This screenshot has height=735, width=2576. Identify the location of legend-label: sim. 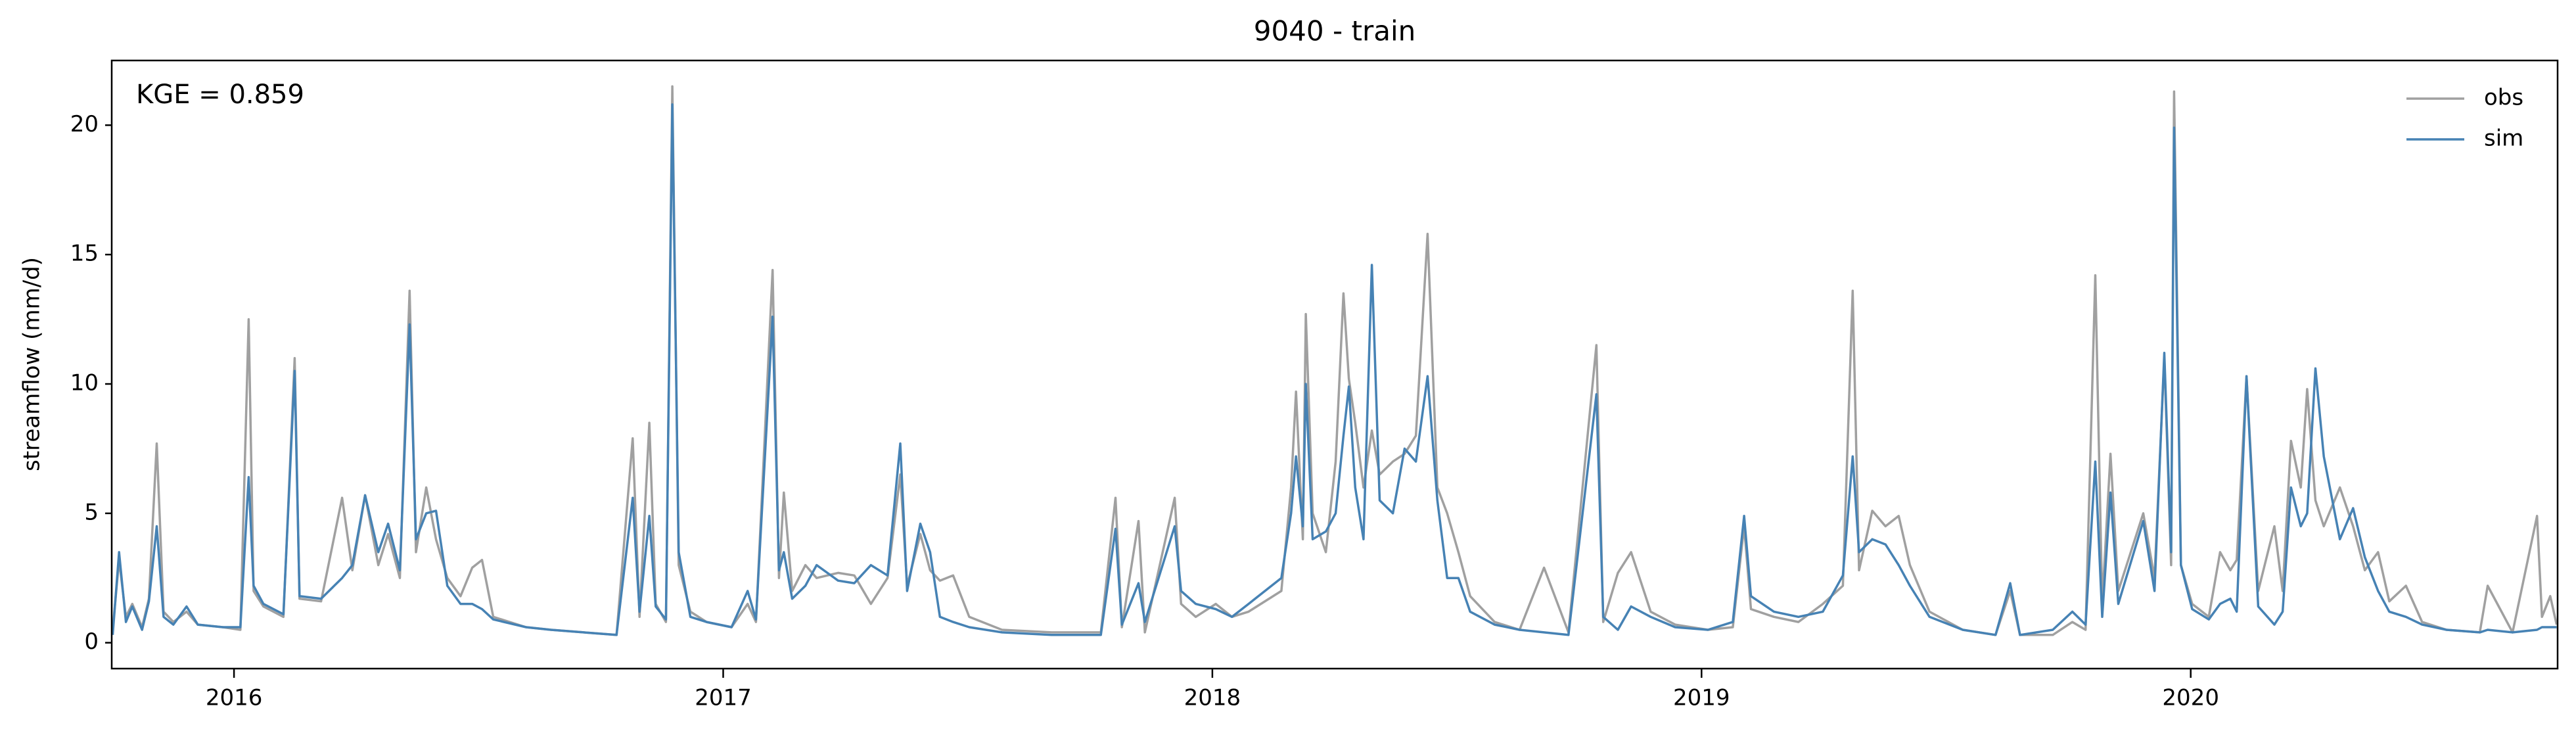
(2503, 139).